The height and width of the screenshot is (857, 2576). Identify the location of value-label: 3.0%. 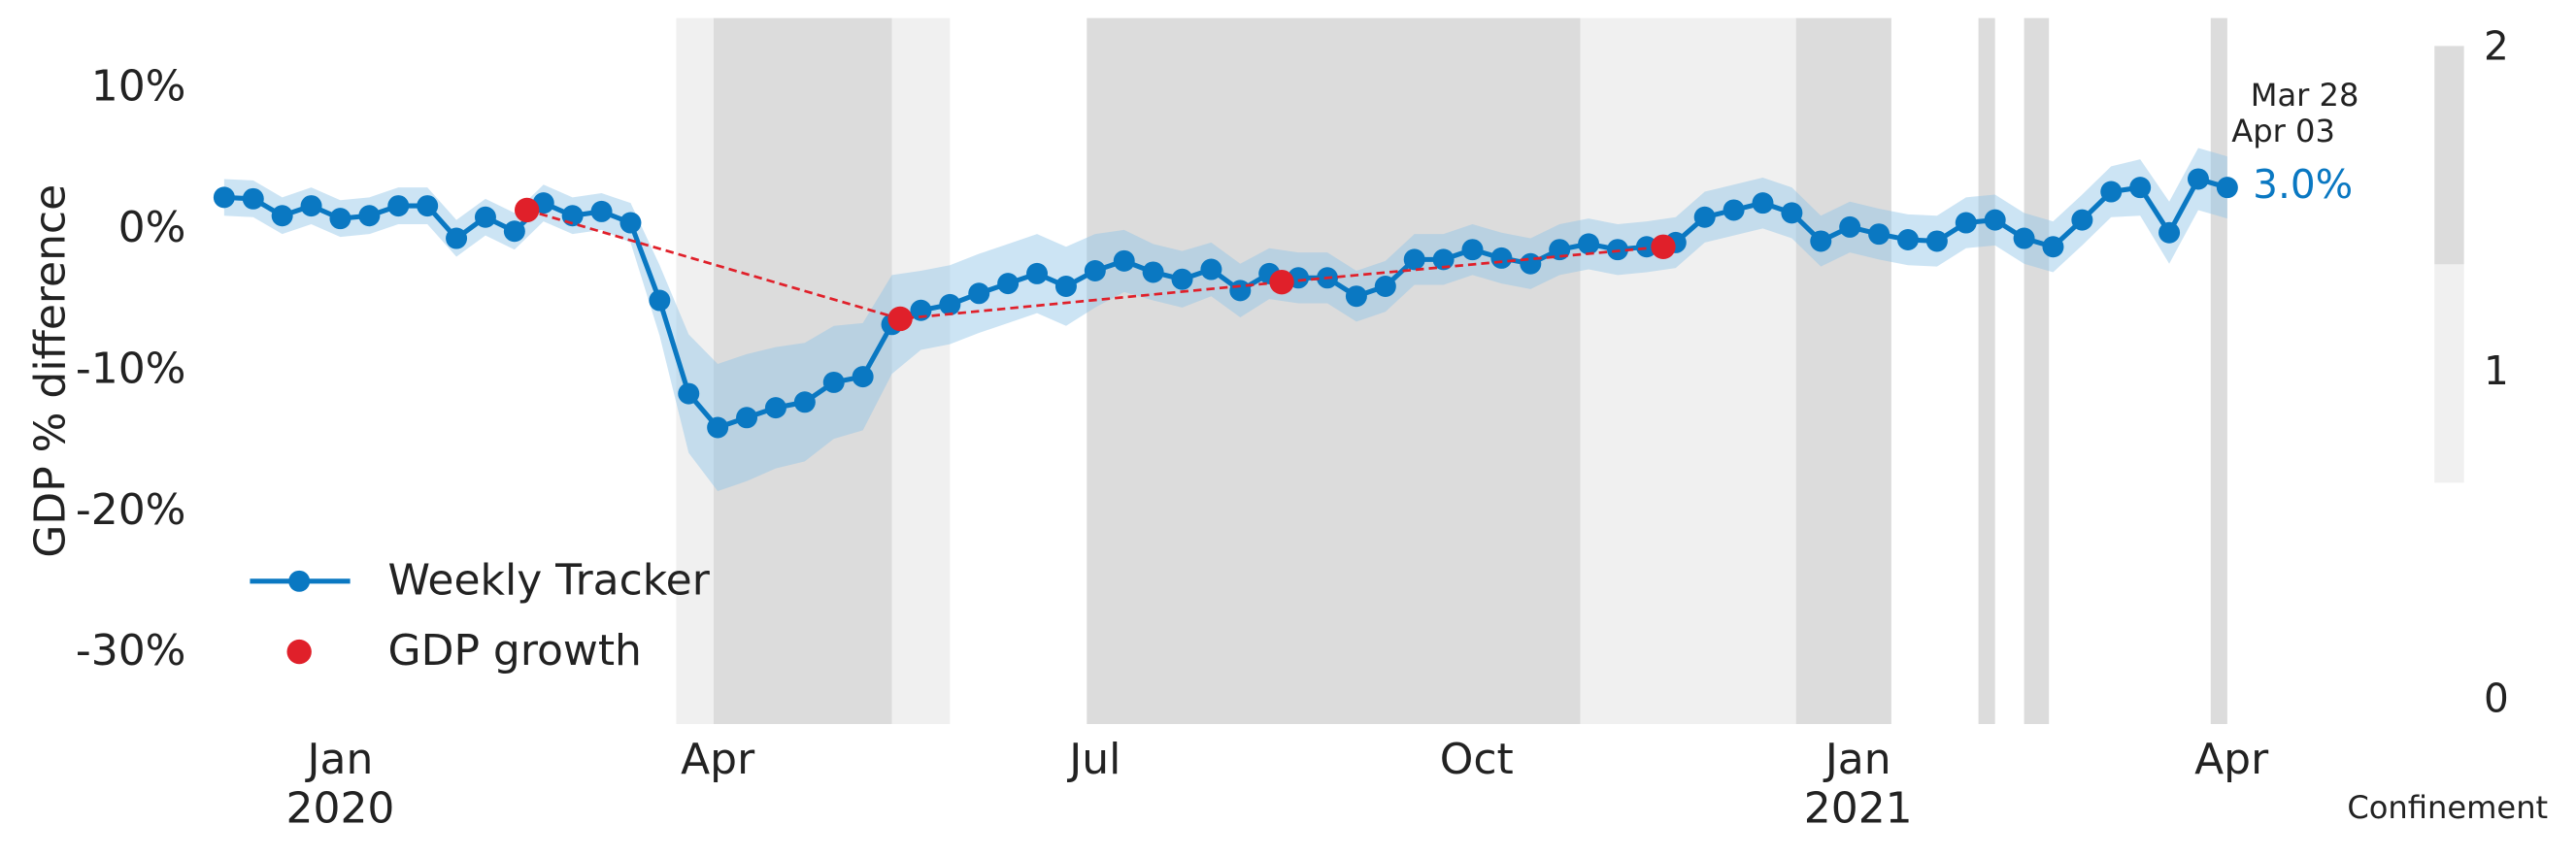
(2303, 184).